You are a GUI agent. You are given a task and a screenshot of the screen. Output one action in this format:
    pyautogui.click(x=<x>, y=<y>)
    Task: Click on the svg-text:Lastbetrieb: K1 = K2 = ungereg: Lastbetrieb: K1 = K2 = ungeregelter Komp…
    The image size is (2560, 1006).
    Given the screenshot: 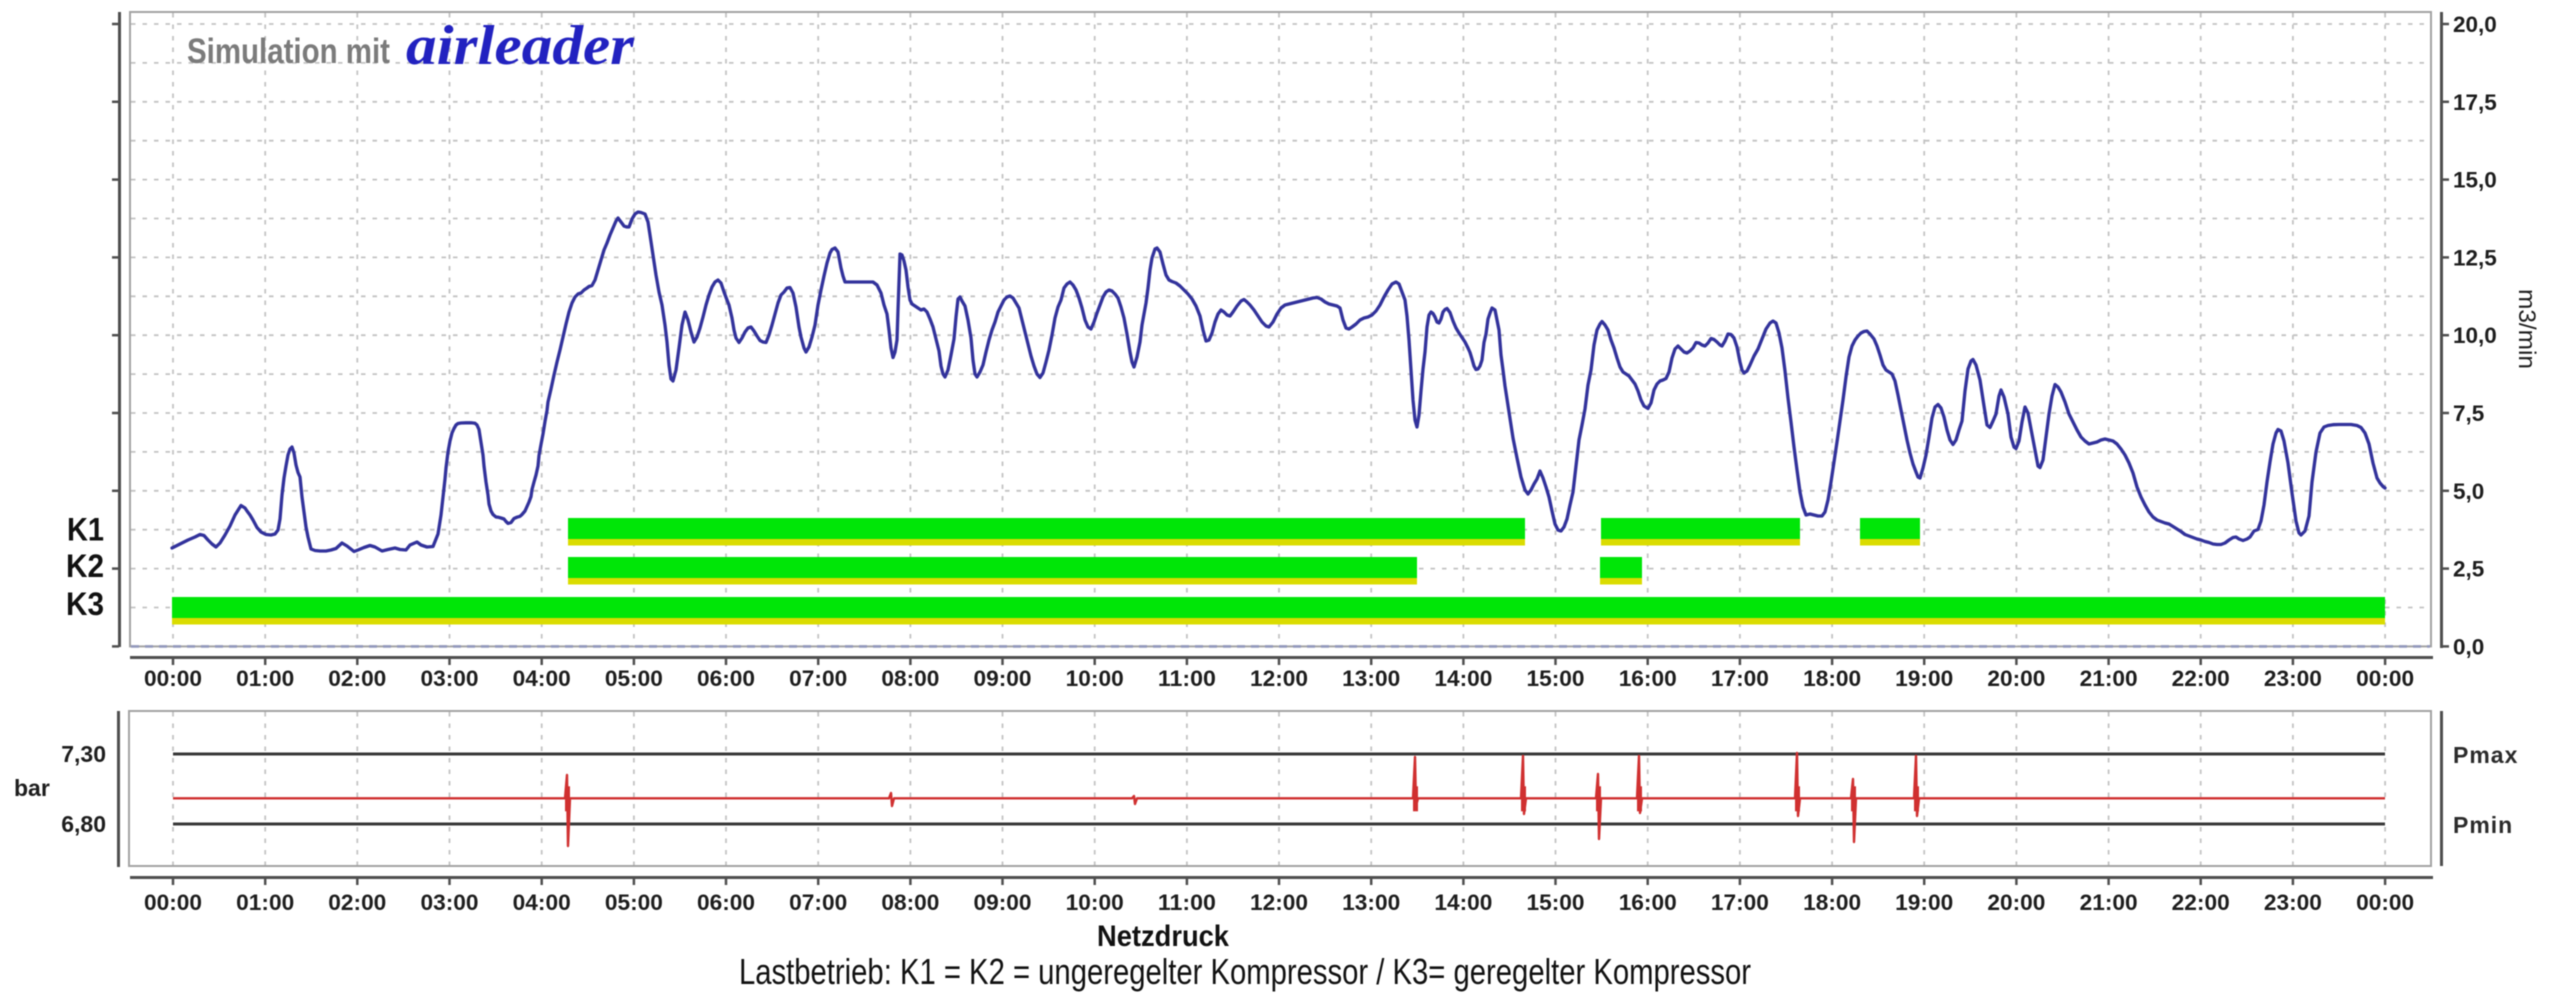 What is the action you would take?
    pyautogui.click(x=1245, y=971)
    